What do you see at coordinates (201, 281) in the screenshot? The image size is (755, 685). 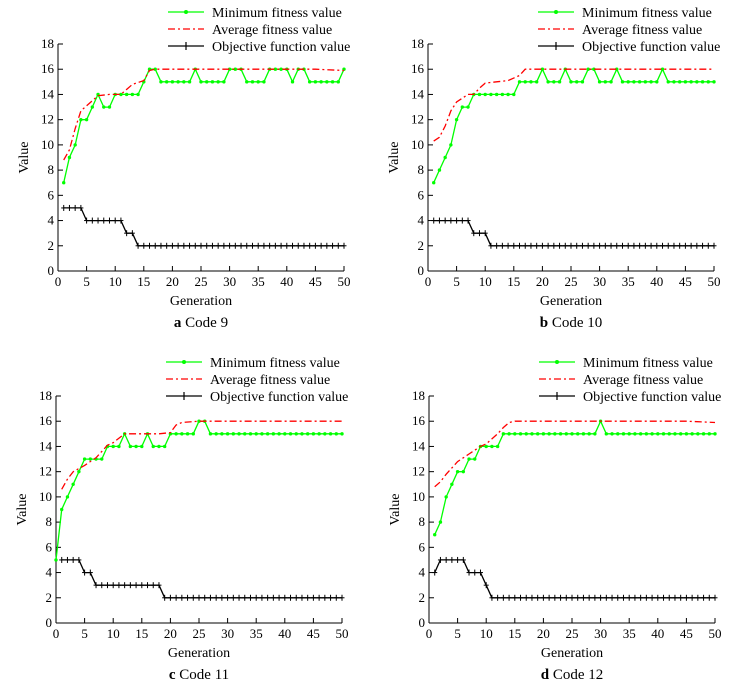 I see `x-tick-label: 25` at bounding box center [201, 281].